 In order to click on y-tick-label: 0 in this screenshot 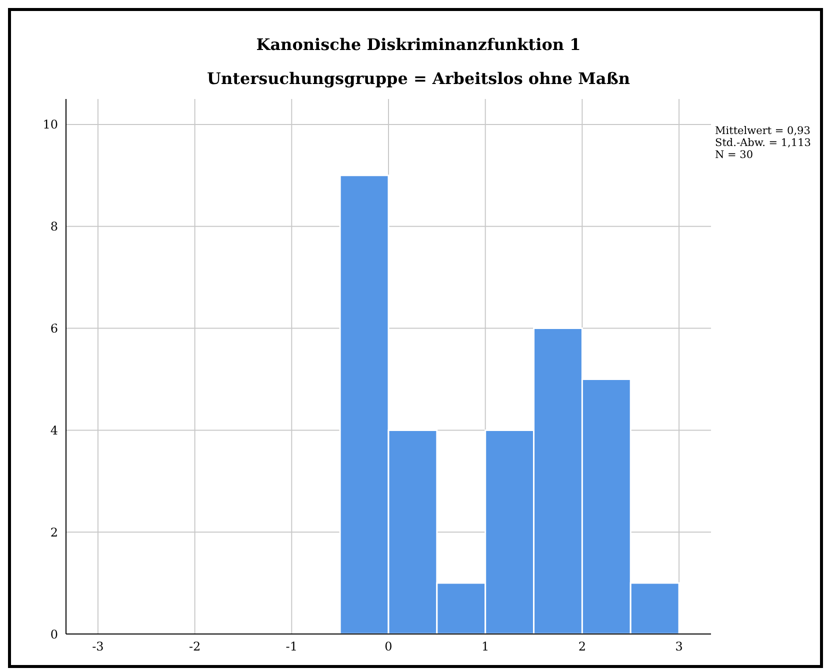, I will do `click(54, 634)`.